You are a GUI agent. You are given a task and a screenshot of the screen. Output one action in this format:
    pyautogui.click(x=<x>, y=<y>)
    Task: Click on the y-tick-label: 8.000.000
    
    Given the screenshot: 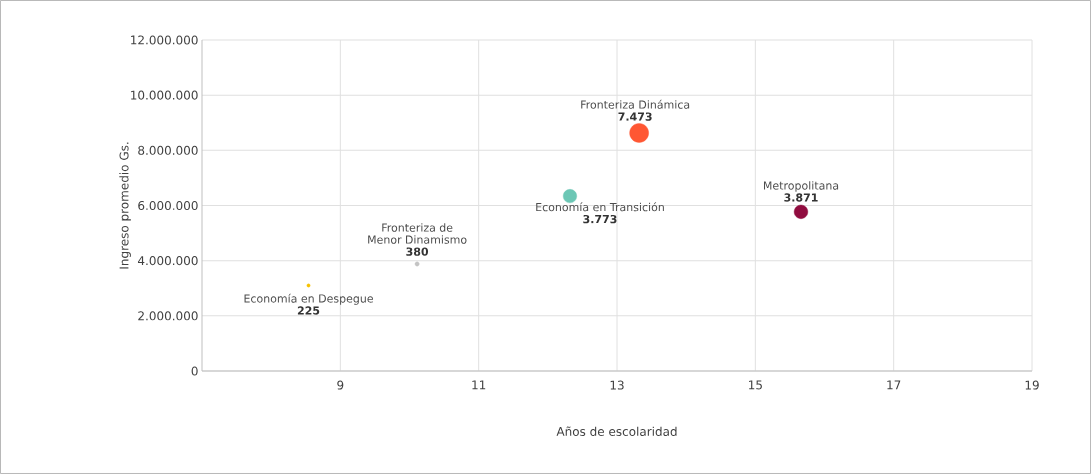 What is the action you would take?
    pyautogui.click(x=168, y=150)
    